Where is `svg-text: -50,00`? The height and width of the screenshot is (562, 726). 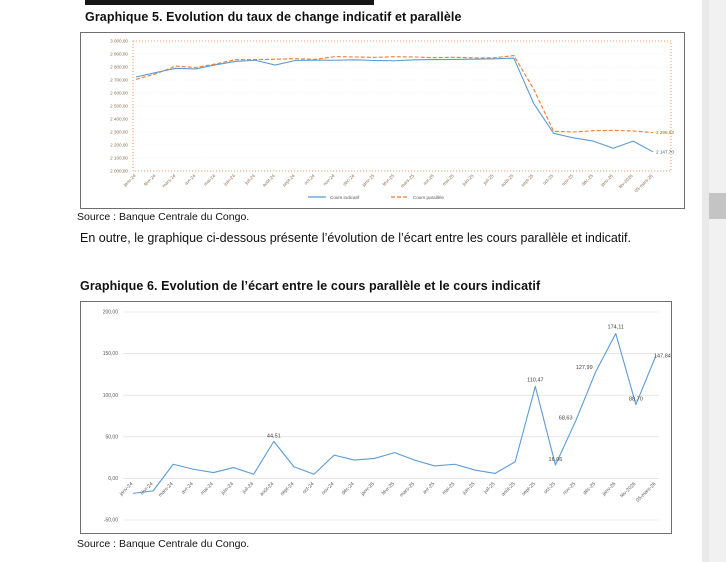 svg-text: -50,00 is located at coordinates (111, 521).